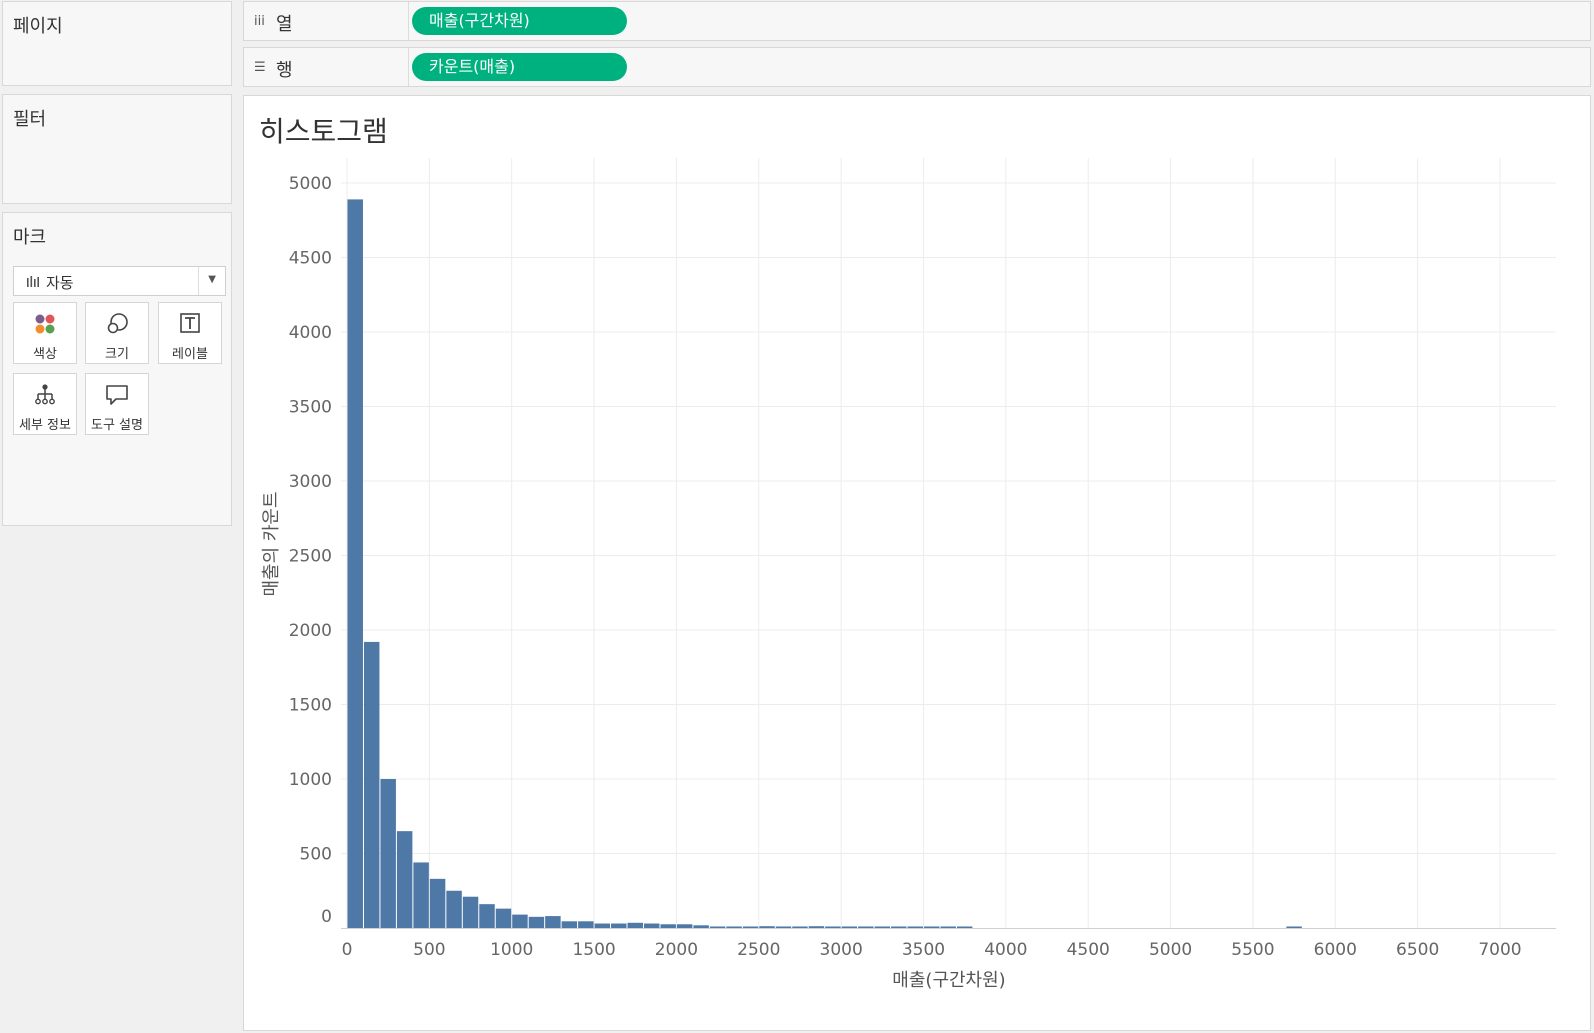 This screenshot has width=1594, height=1033. I want to click on bar-chart-icon, so click(33, 281).